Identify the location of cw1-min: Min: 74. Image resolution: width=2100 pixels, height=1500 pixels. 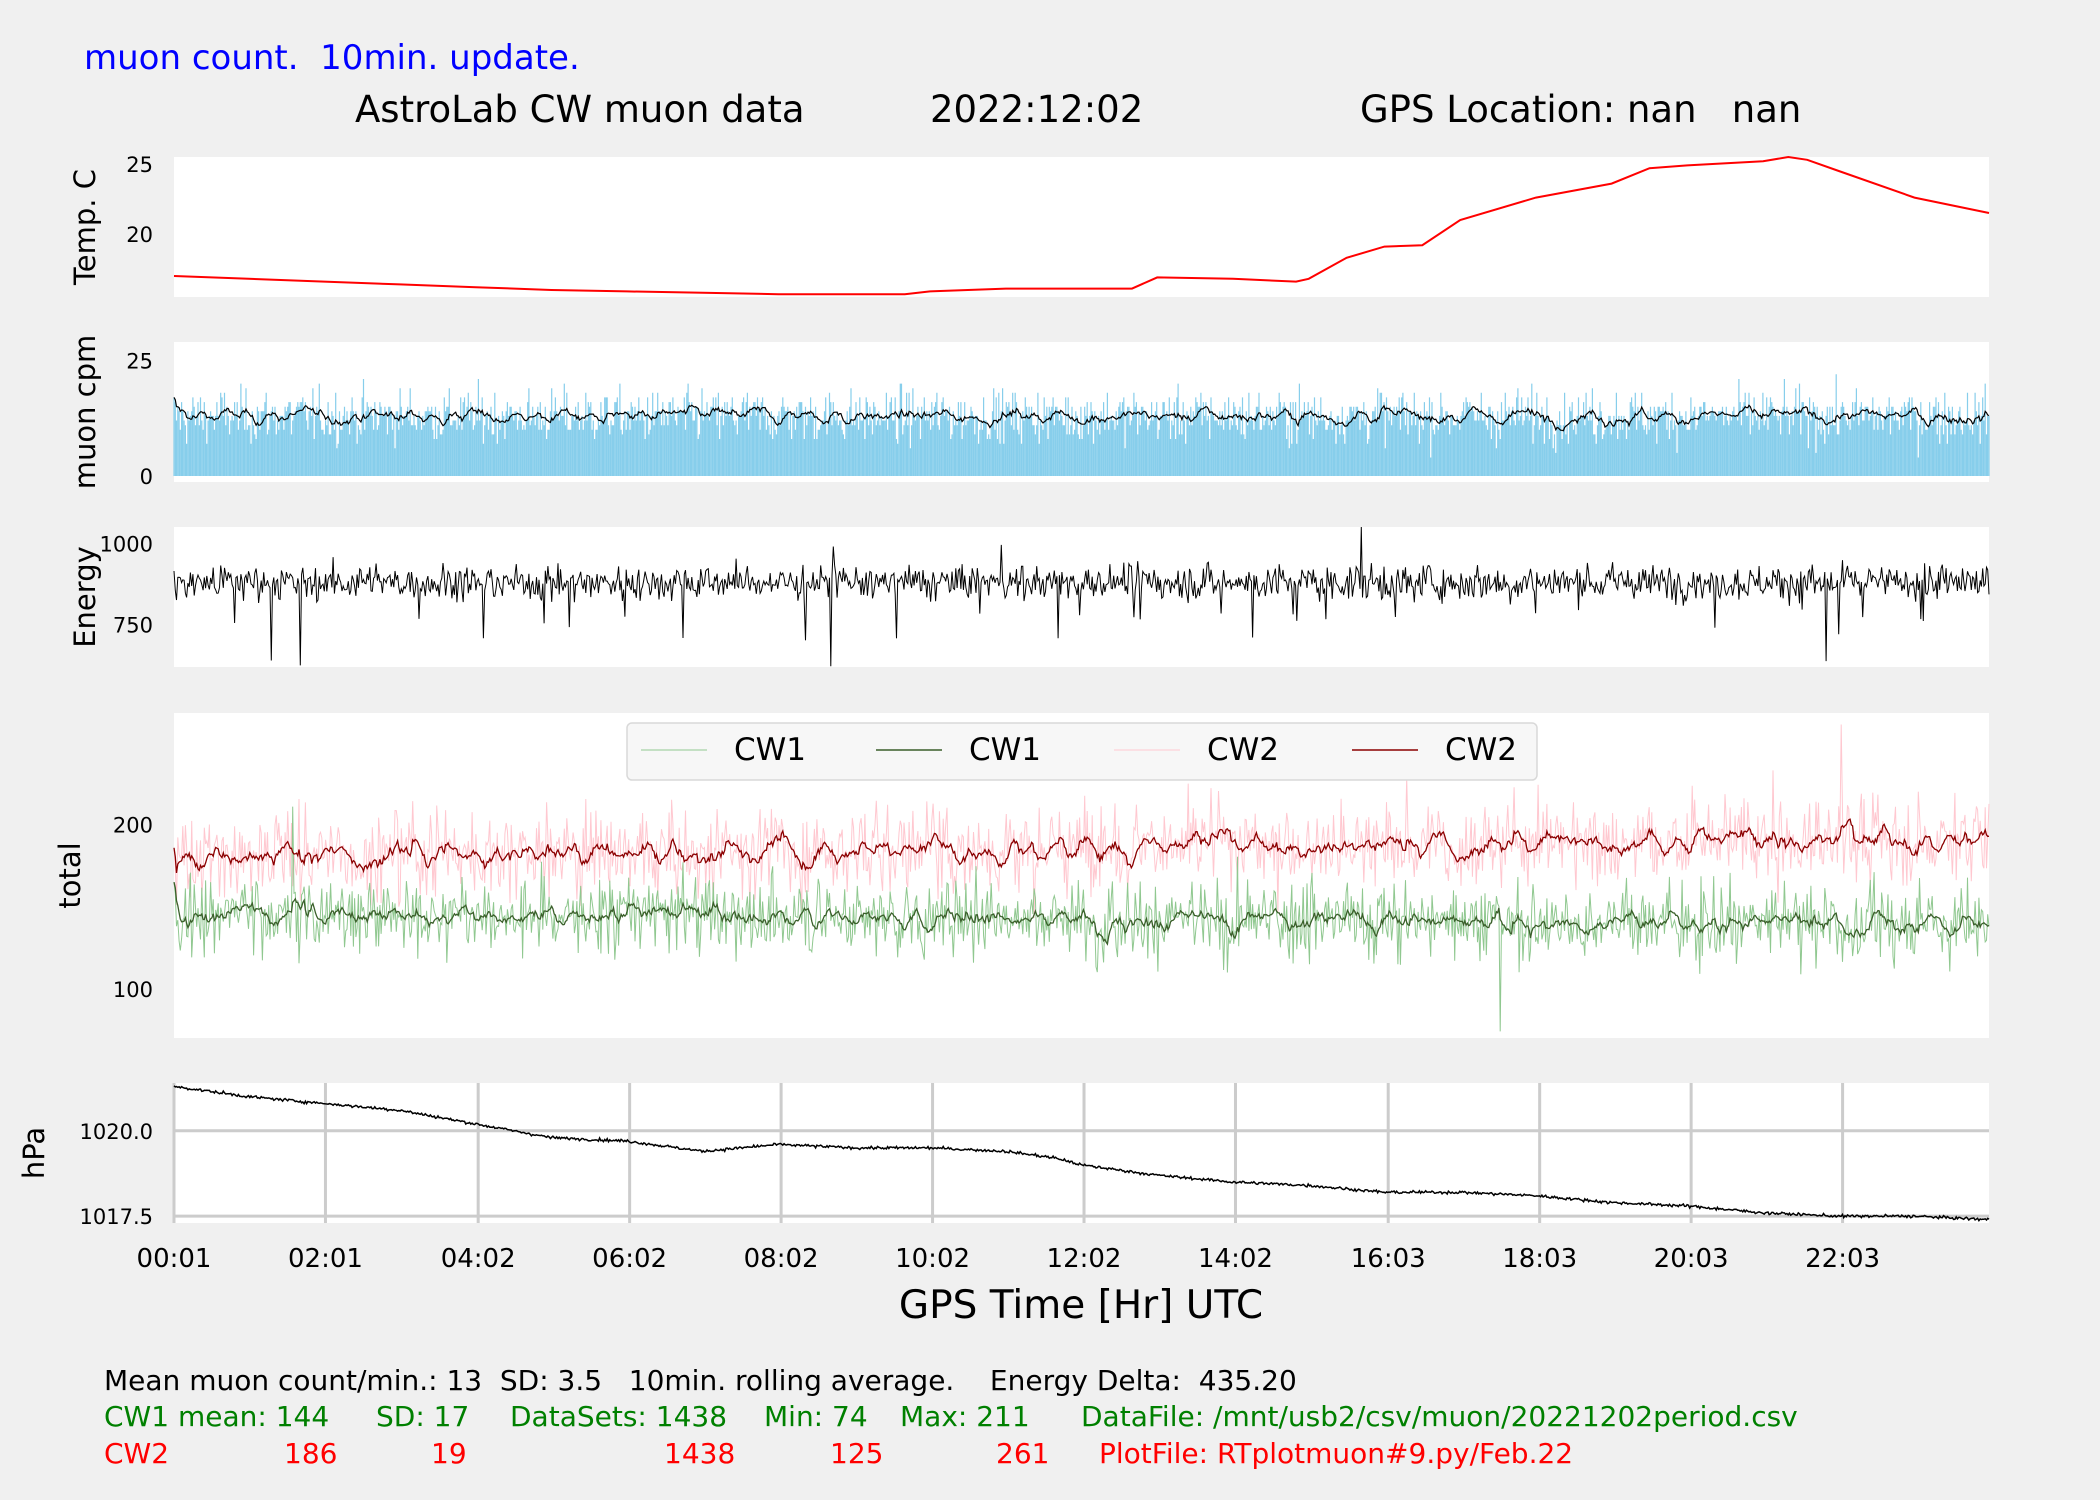
(816, 1416).